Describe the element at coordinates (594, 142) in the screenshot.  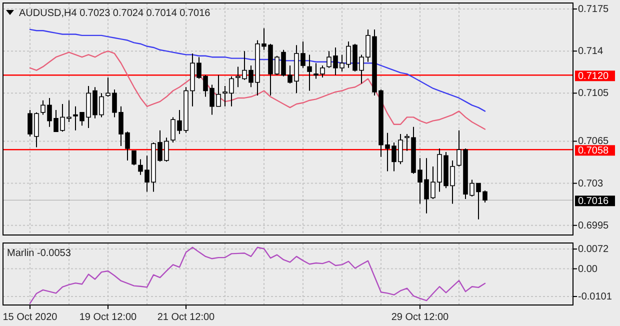
I see `y-tick-label: 0.7065` at that location.